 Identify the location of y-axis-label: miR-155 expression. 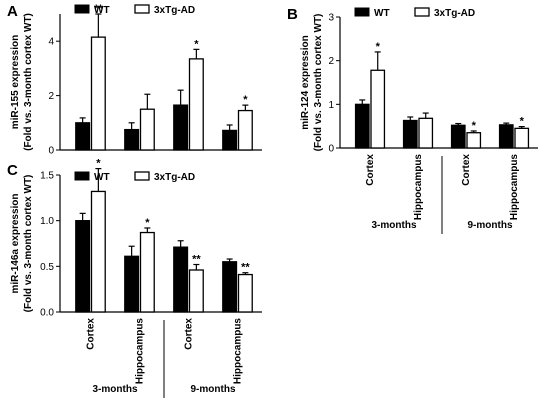
(15, 82).